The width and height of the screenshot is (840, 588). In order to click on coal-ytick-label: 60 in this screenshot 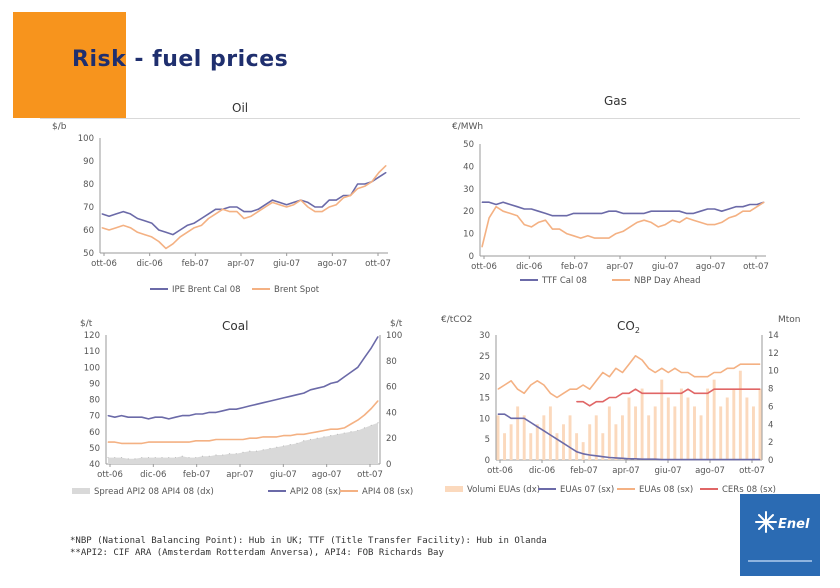, I will do `click(94, 433)`.